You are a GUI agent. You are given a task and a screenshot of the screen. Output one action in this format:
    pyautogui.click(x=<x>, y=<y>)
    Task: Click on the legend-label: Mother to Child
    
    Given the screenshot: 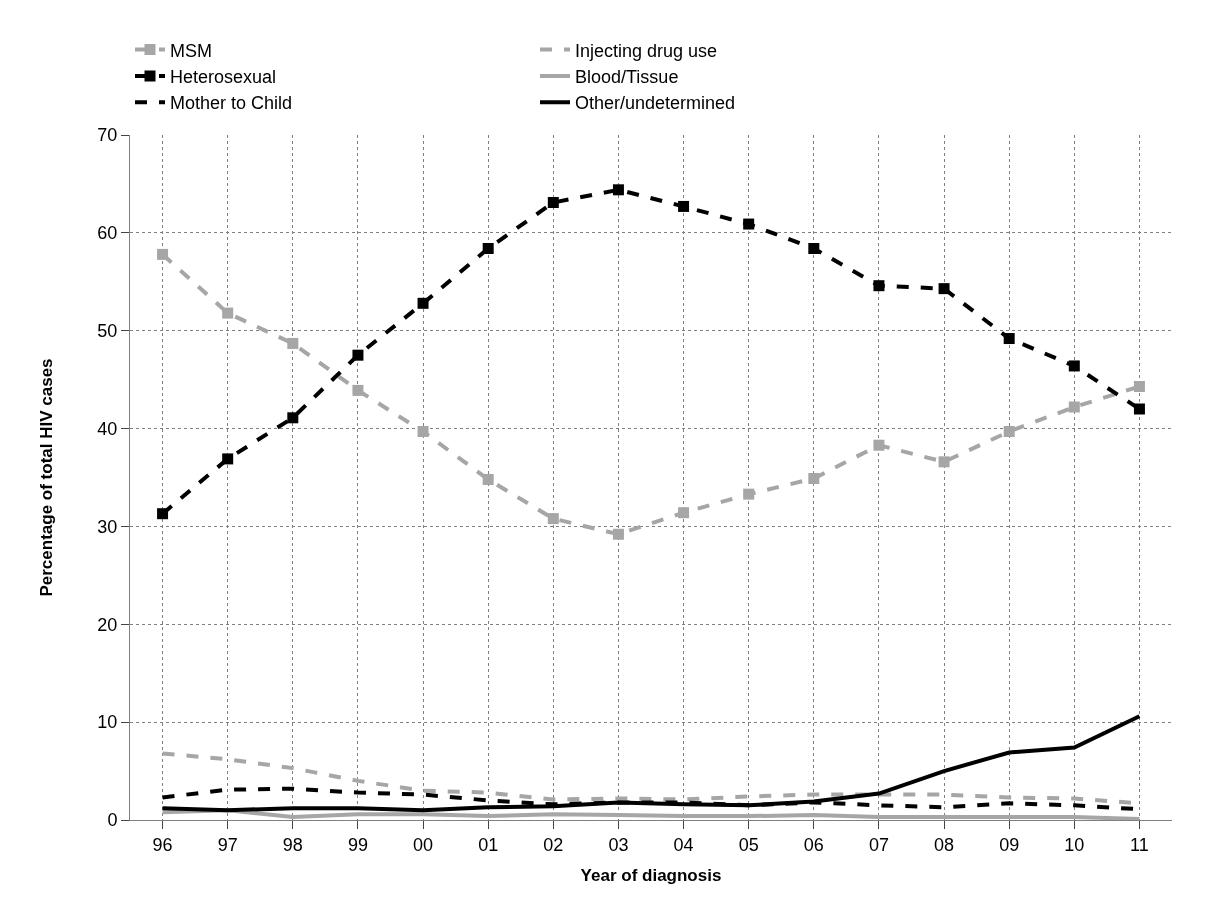 What is the action you would take?
    pyautogui.click(x=231, y=103)
    